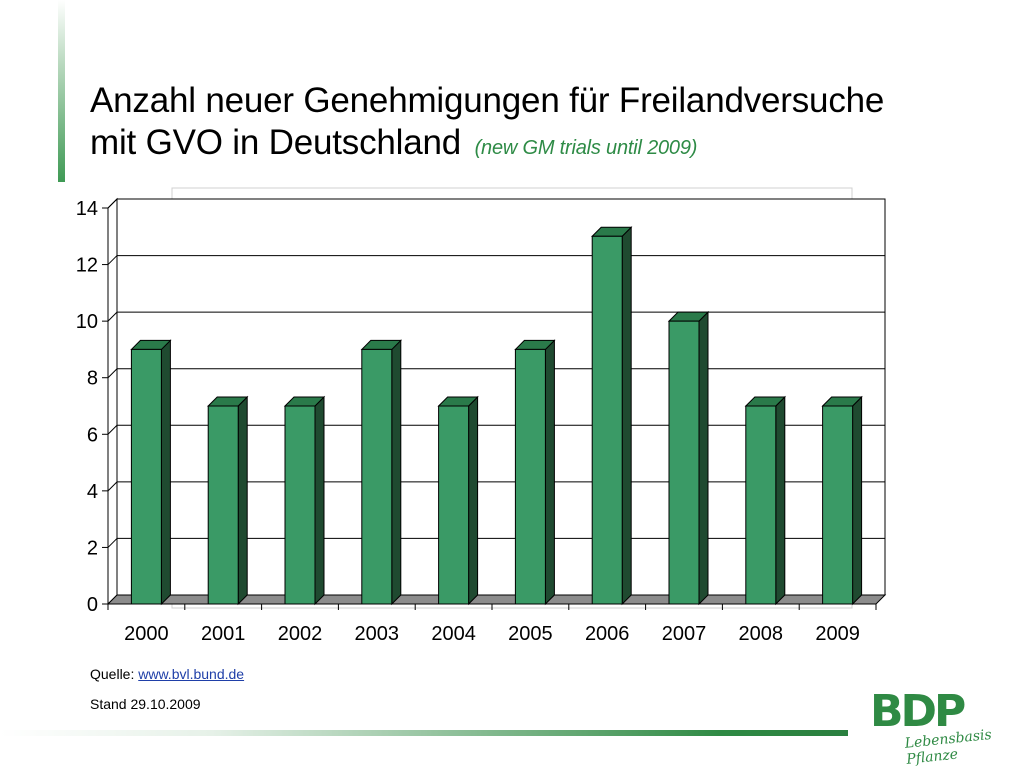  What do you see at coordinates (242, 500) in the screenshot?
I see `bar-side-2001` at bounding box center [242, 500].